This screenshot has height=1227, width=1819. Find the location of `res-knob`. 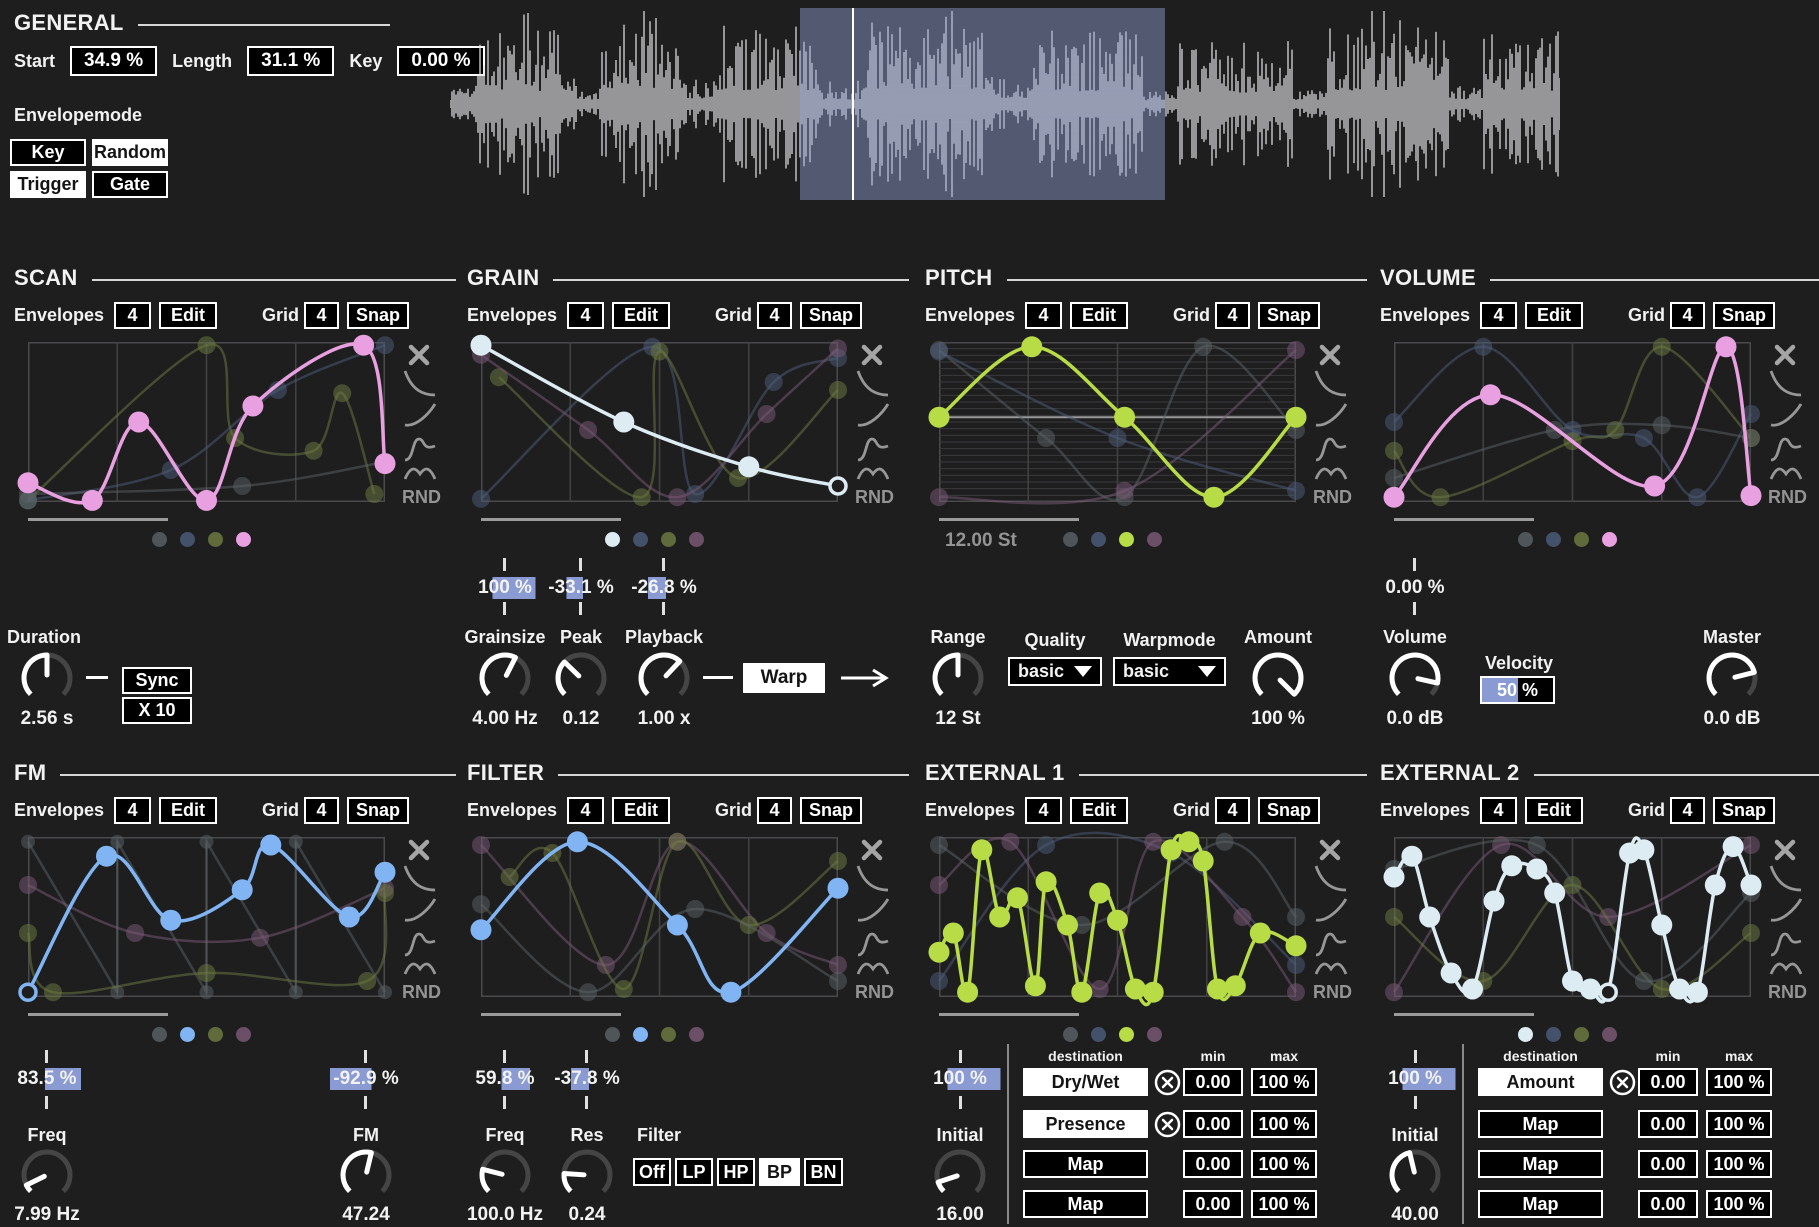

res-knob is located at coordinates (587, 1175).